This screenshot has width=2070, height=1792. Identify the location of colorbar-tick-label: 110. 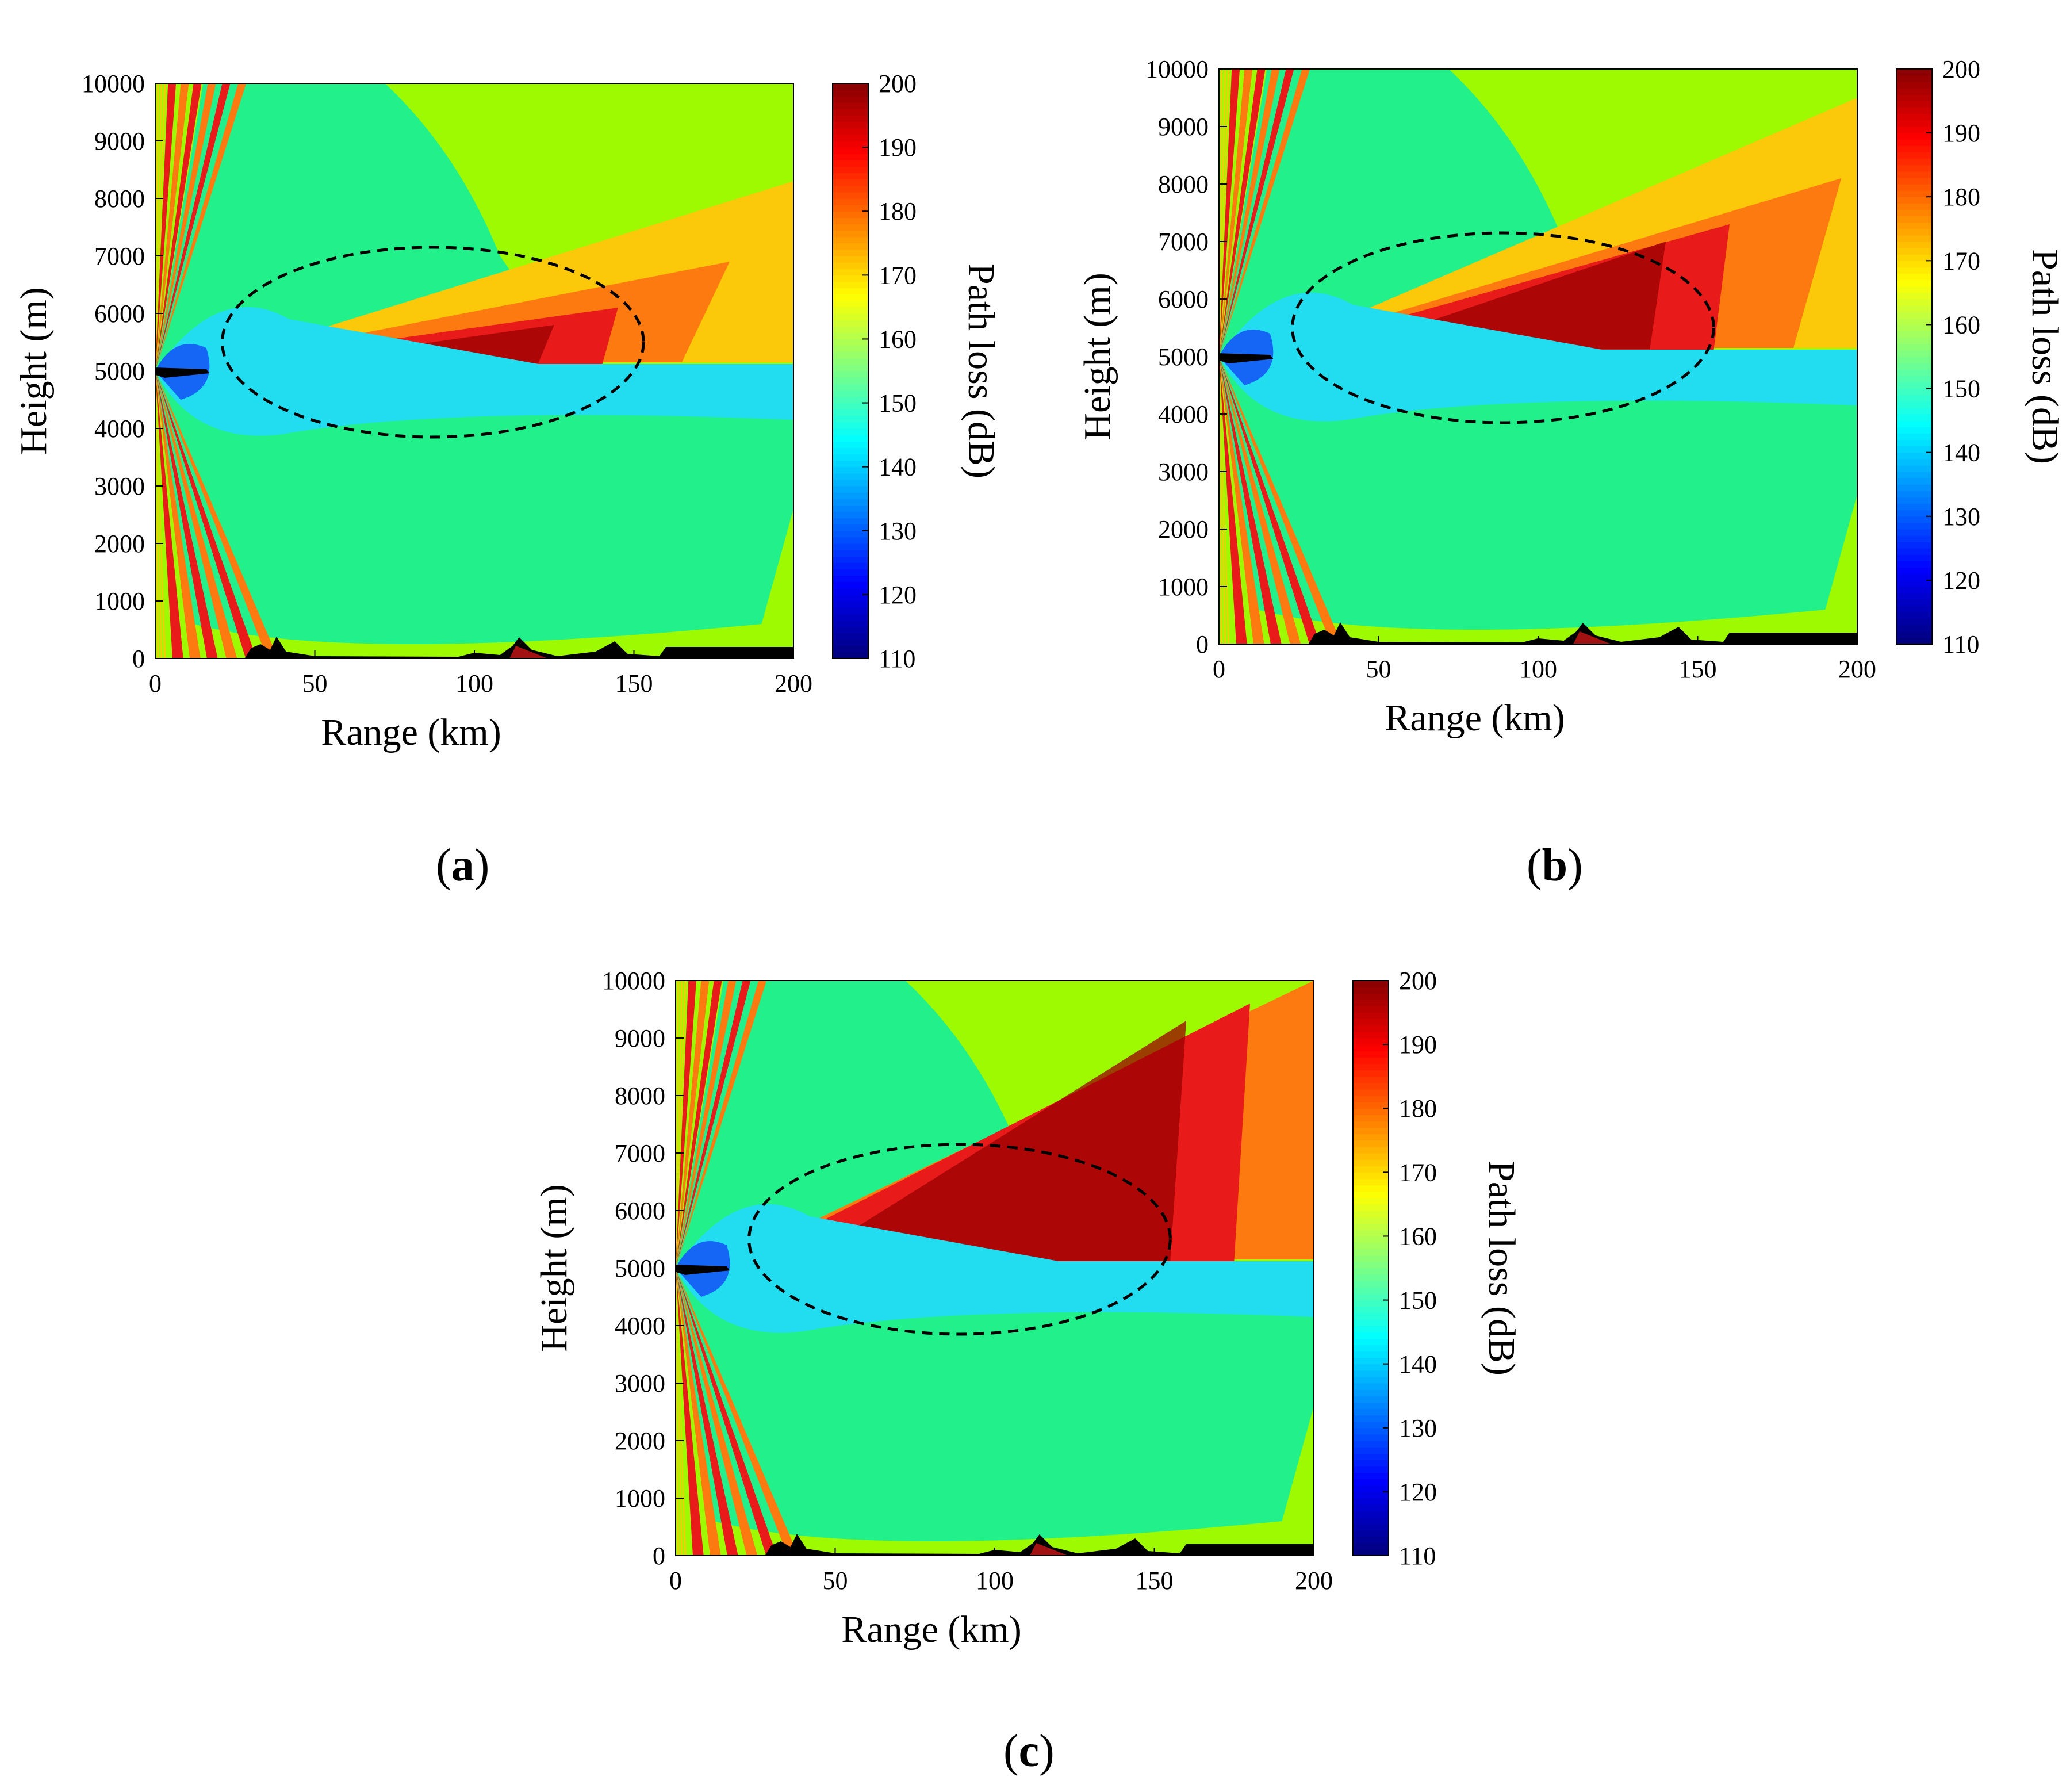
(897, 659).